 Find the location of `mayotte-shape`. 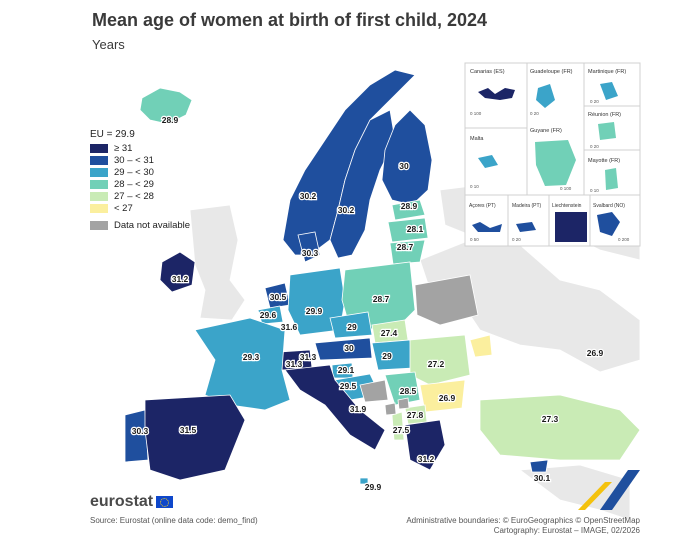

mayotte-shape is located at coordinates (611, 179).